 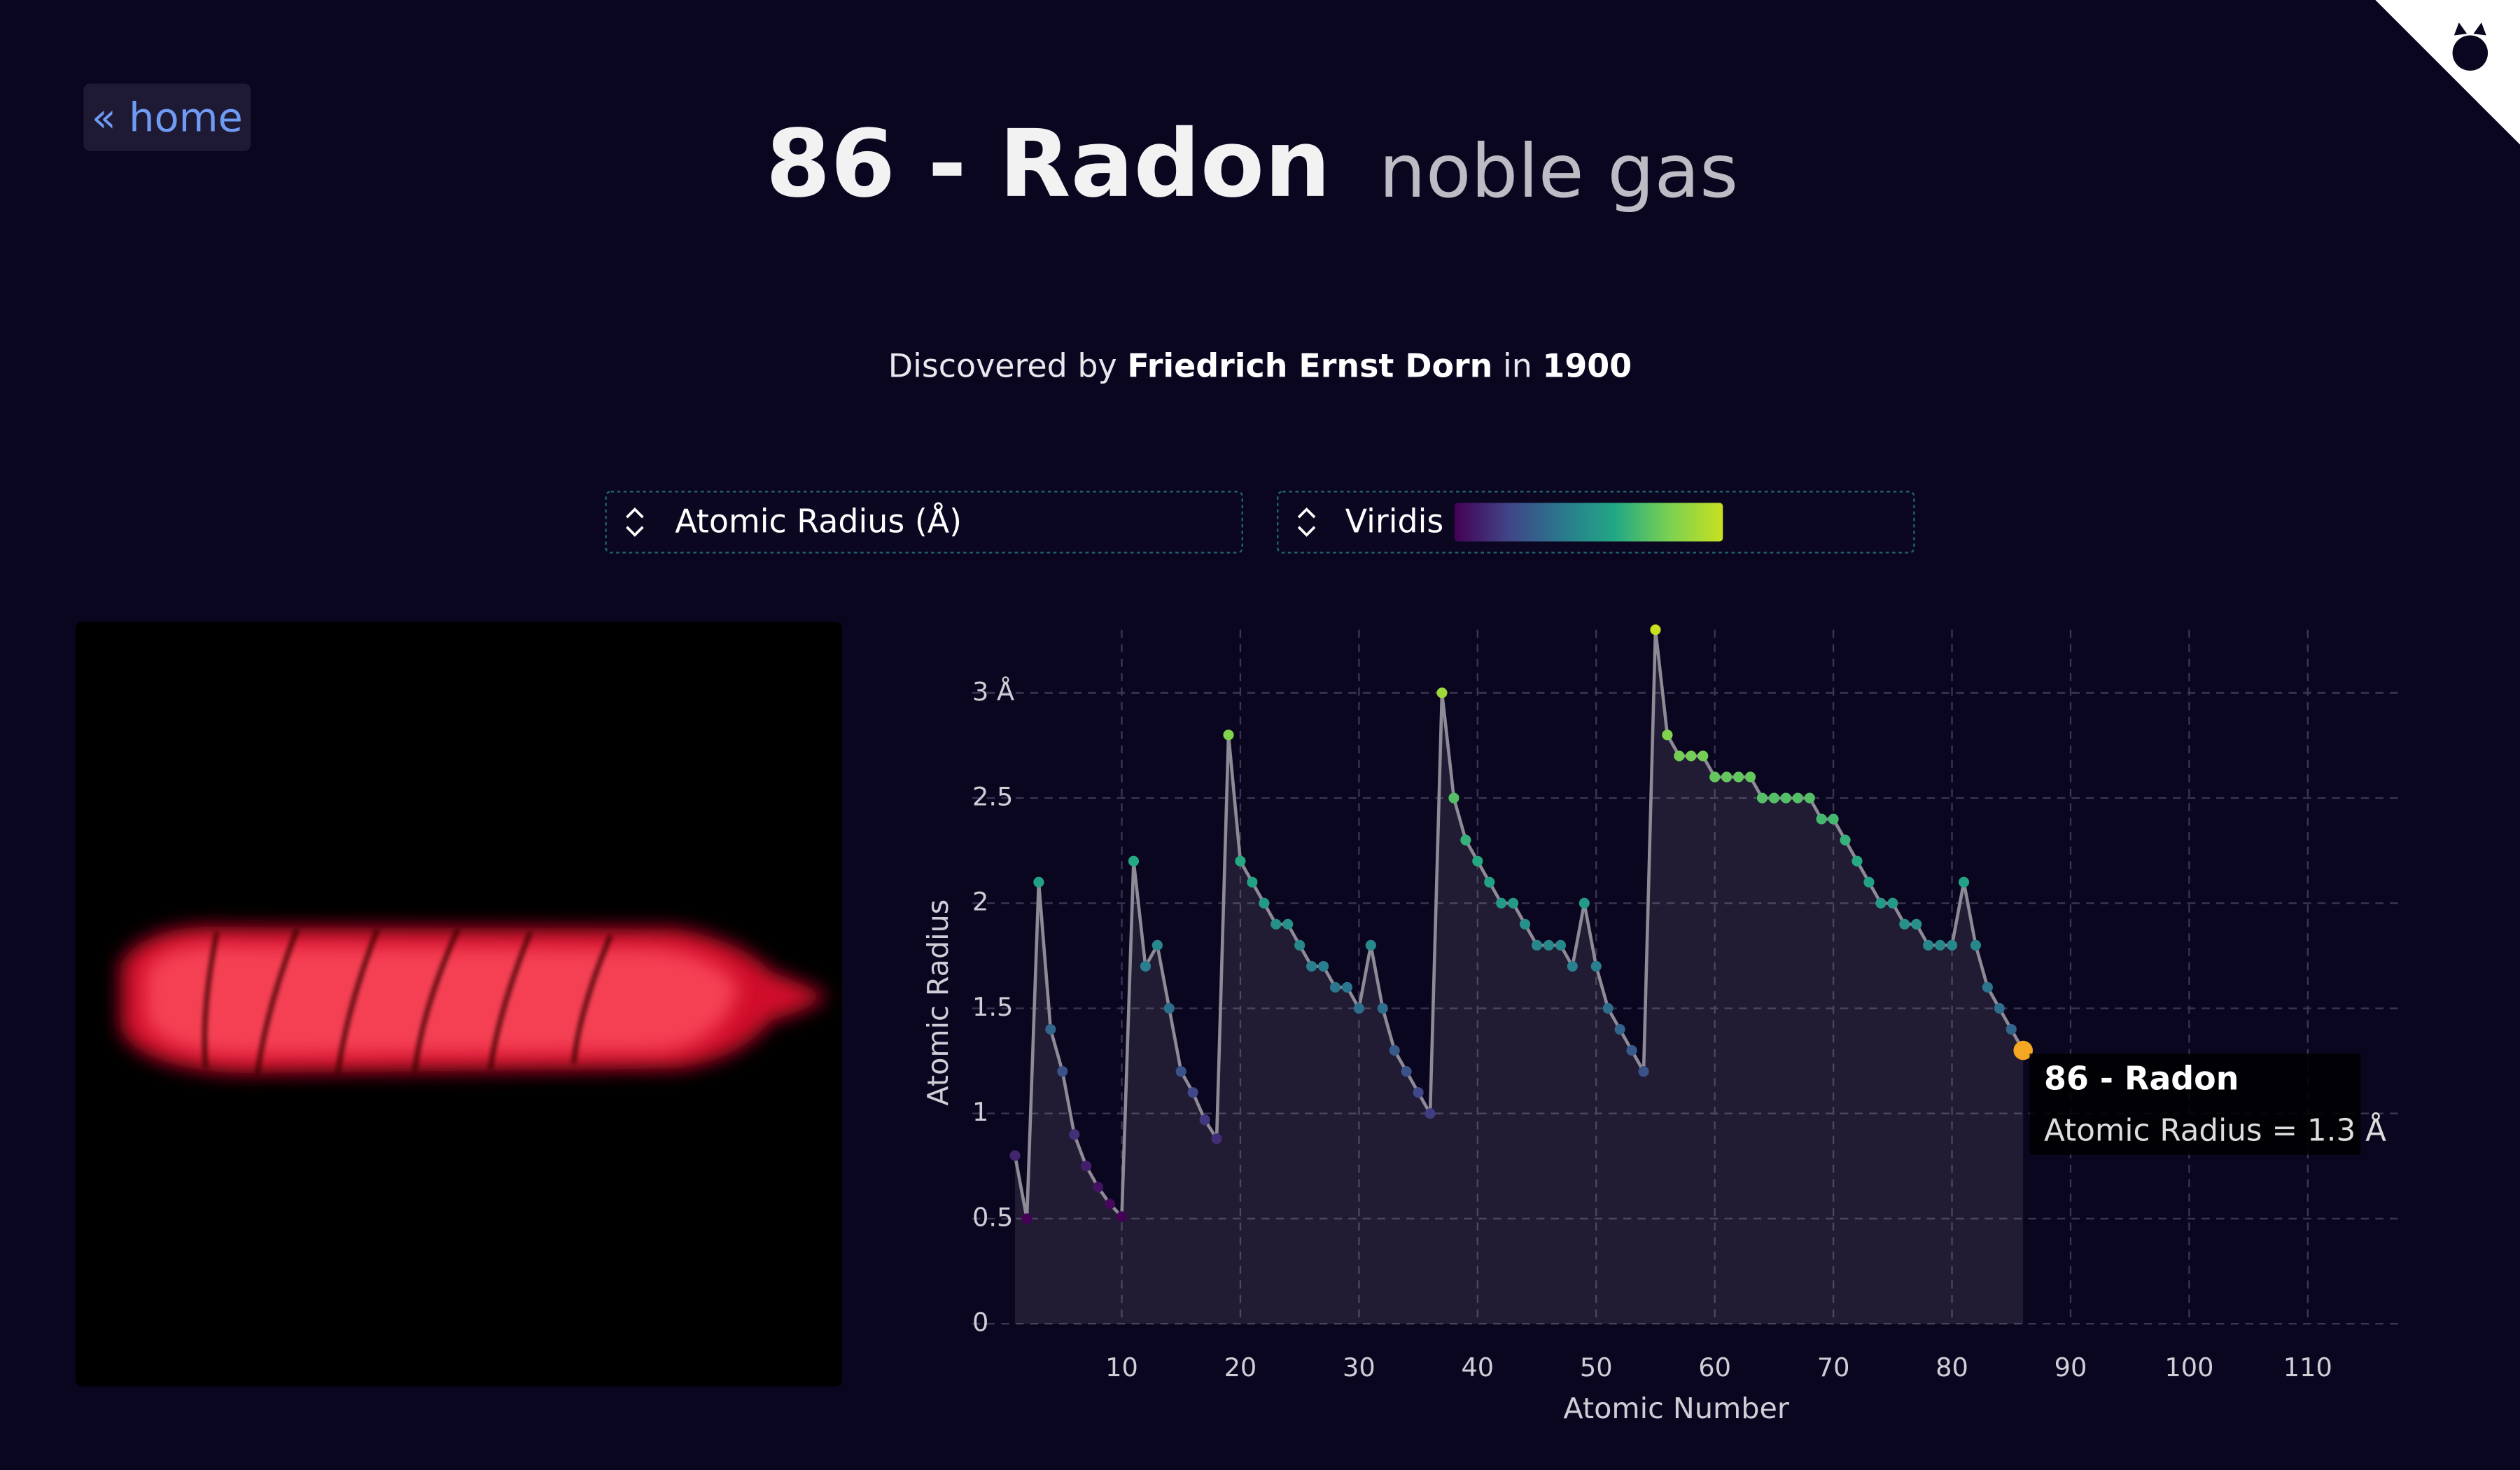 I want to click on property-label: Atomic Radius (Å), so click(x=818, y=521).